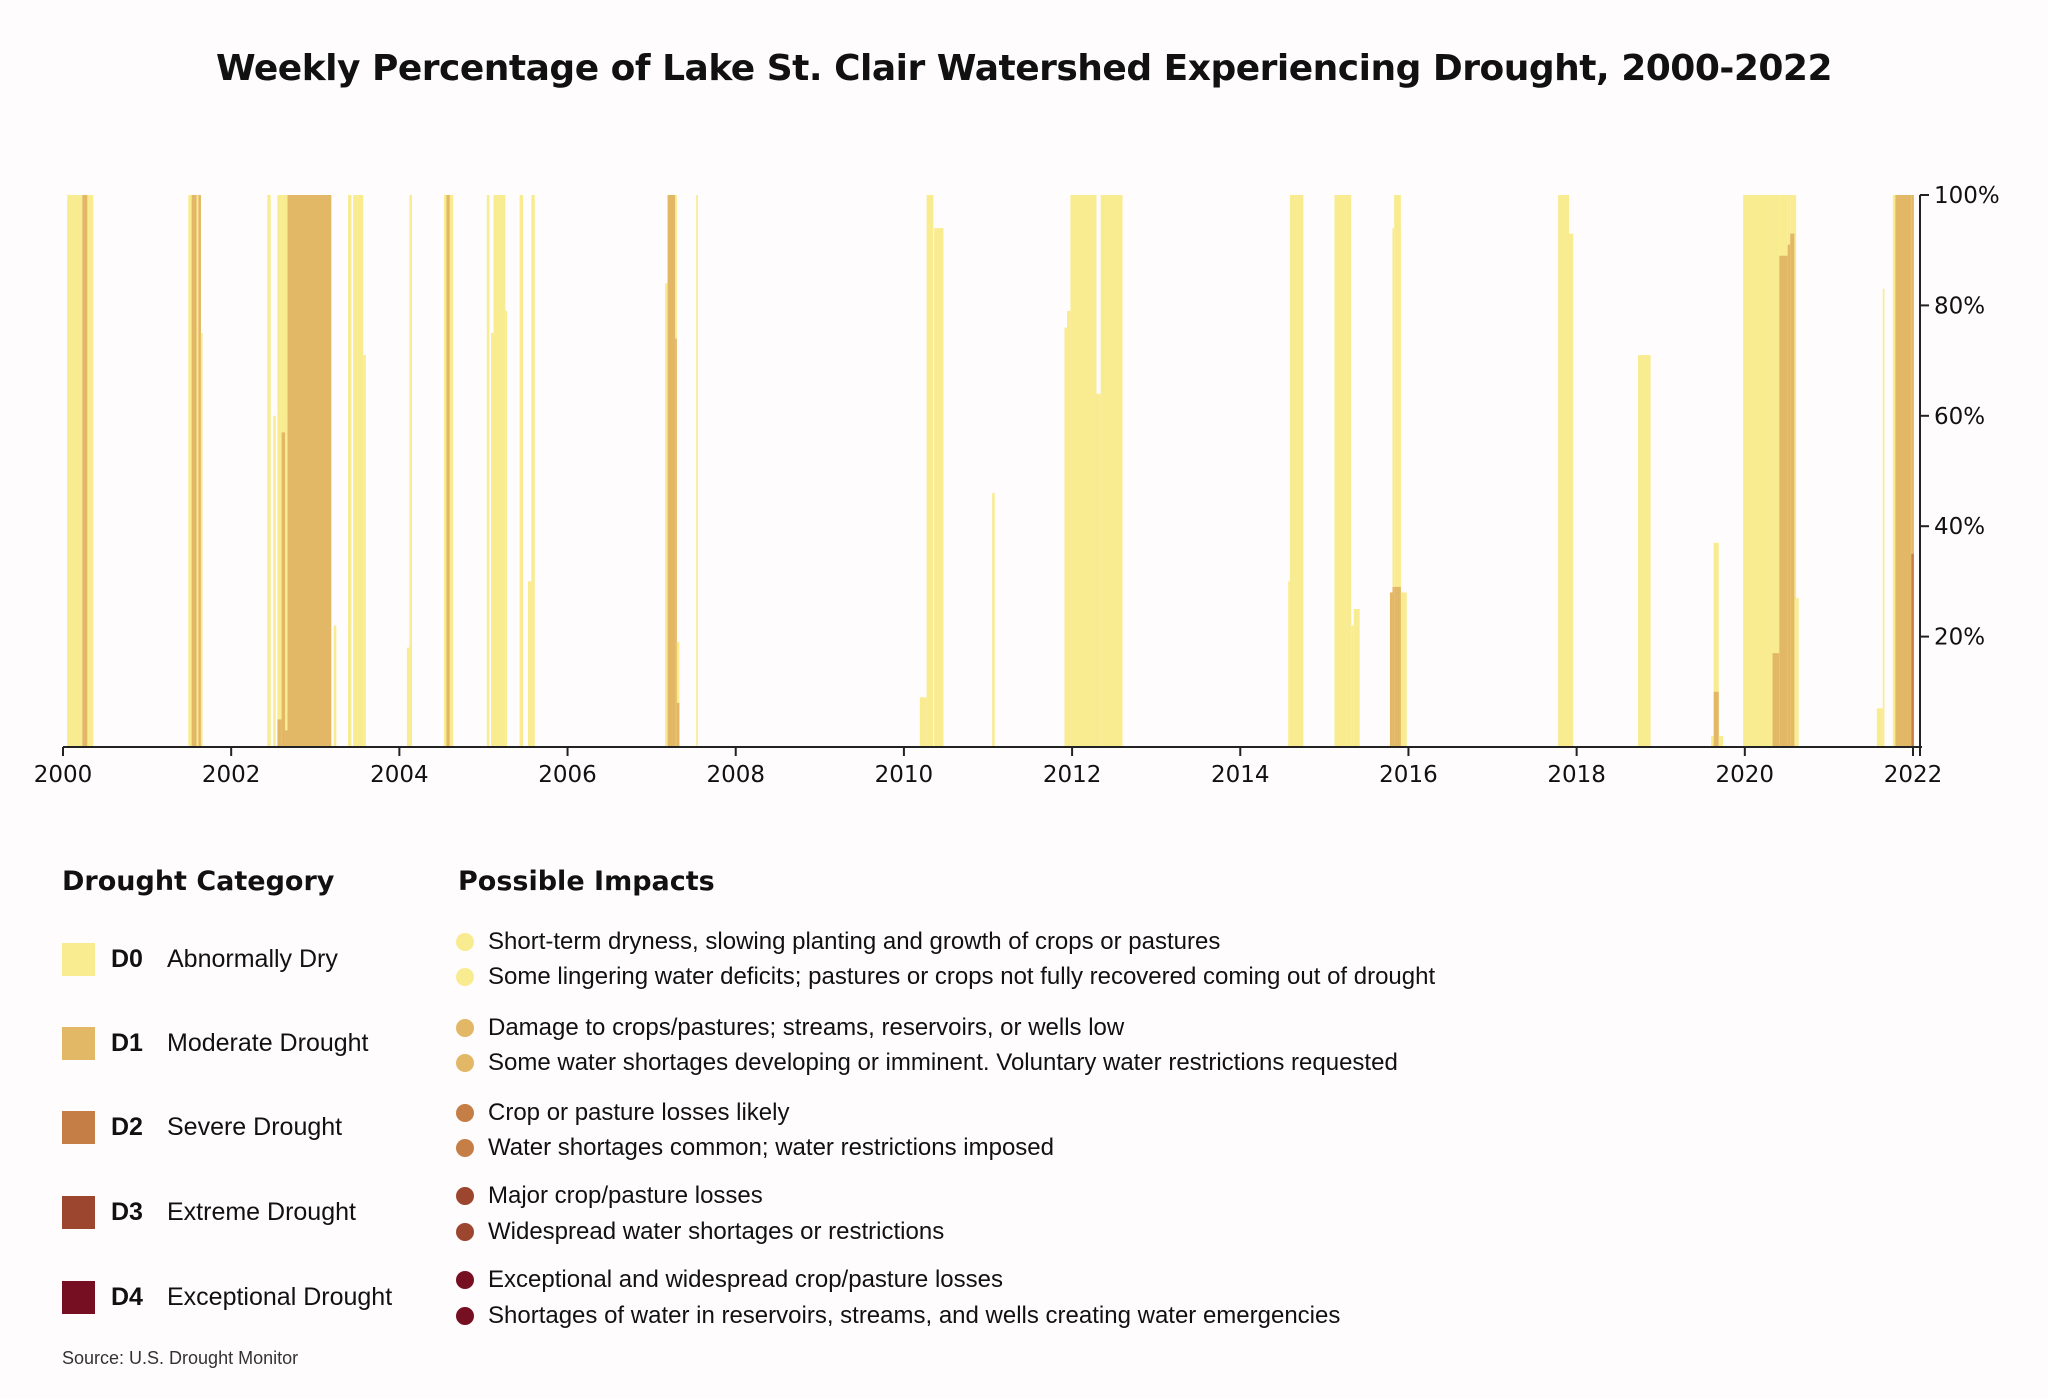  What do you see at coordinates (198, 881) in the screenshot?
I see `legend-heading: Drought Category` at bounding box center [198, 881].